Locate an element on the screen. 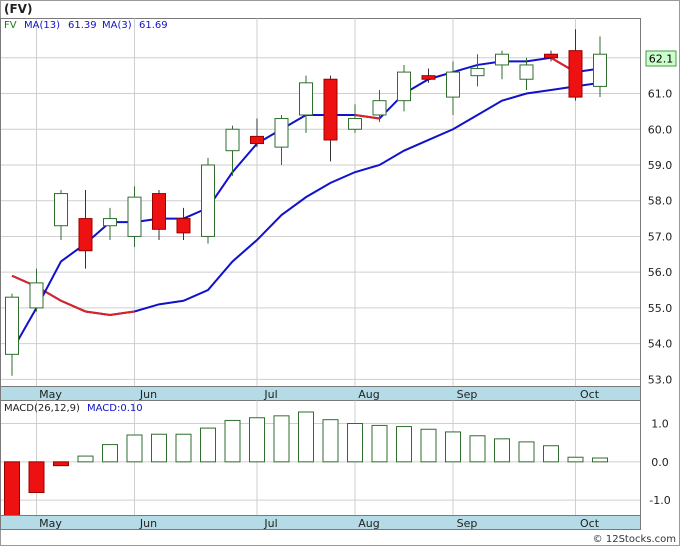 Image resolution: width=680 pixels, height=550 pixels. ma13-legend-label: MA(13) is located at coordinates (42, 25).